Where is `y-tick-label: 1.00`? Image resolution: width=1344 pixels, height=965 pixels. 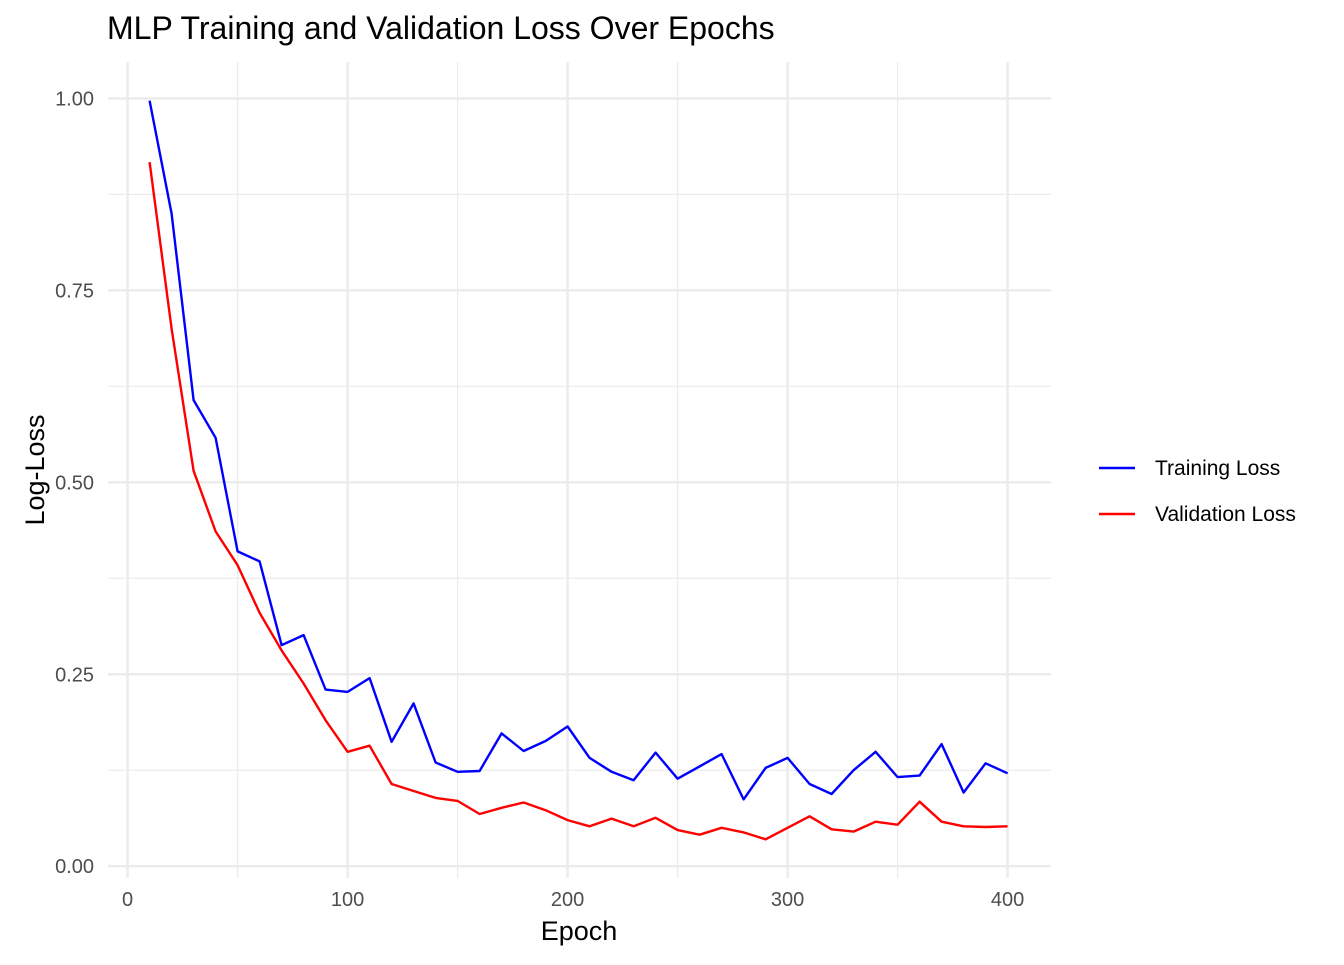
y-tick-label: 1.00 is located at coordinates (74, 99).